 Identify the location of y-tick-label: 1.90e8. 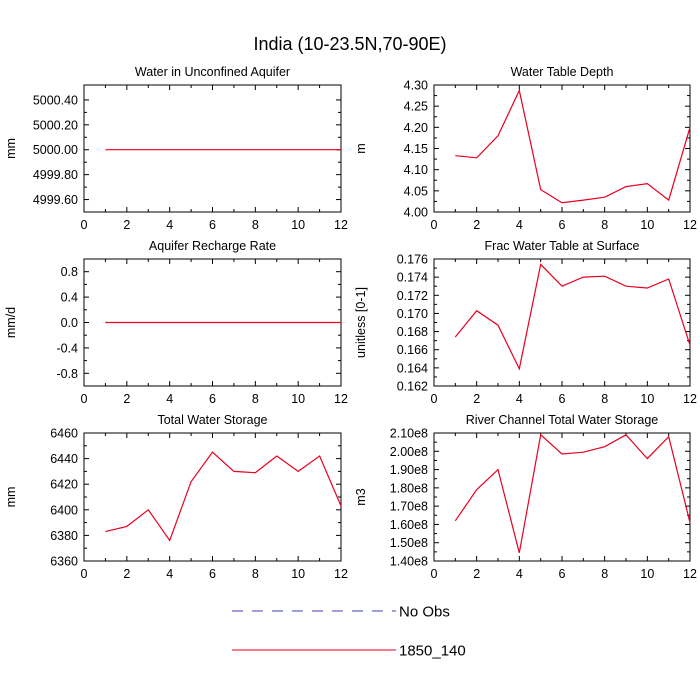
(409, 470).